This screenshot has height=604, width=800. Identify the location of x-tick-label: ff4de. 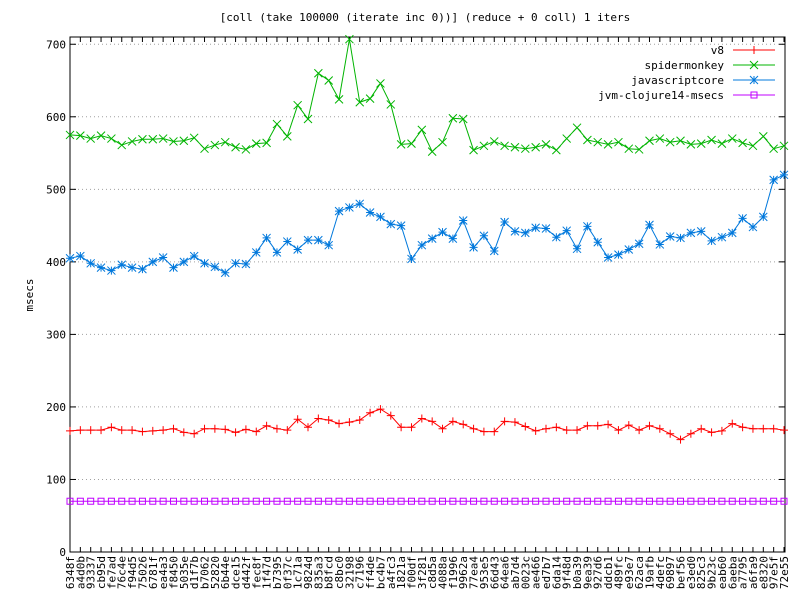
(370, 572).